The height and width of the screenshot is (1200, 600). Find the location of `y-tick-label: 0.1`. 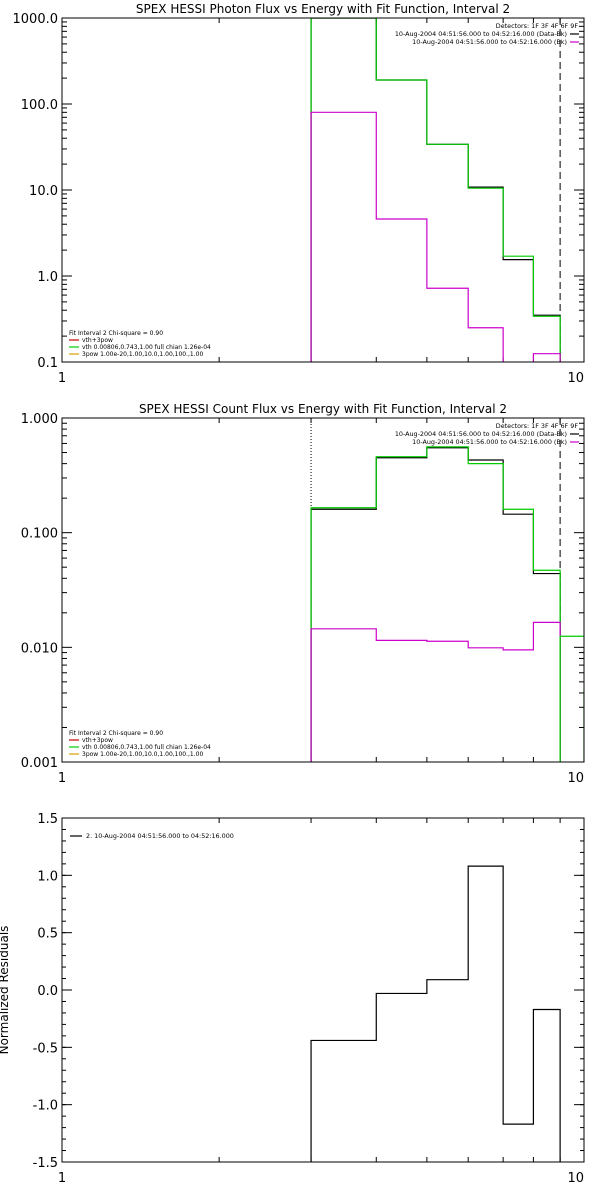

y-tick-label: 0.1 is located at coordinates (47, 363).